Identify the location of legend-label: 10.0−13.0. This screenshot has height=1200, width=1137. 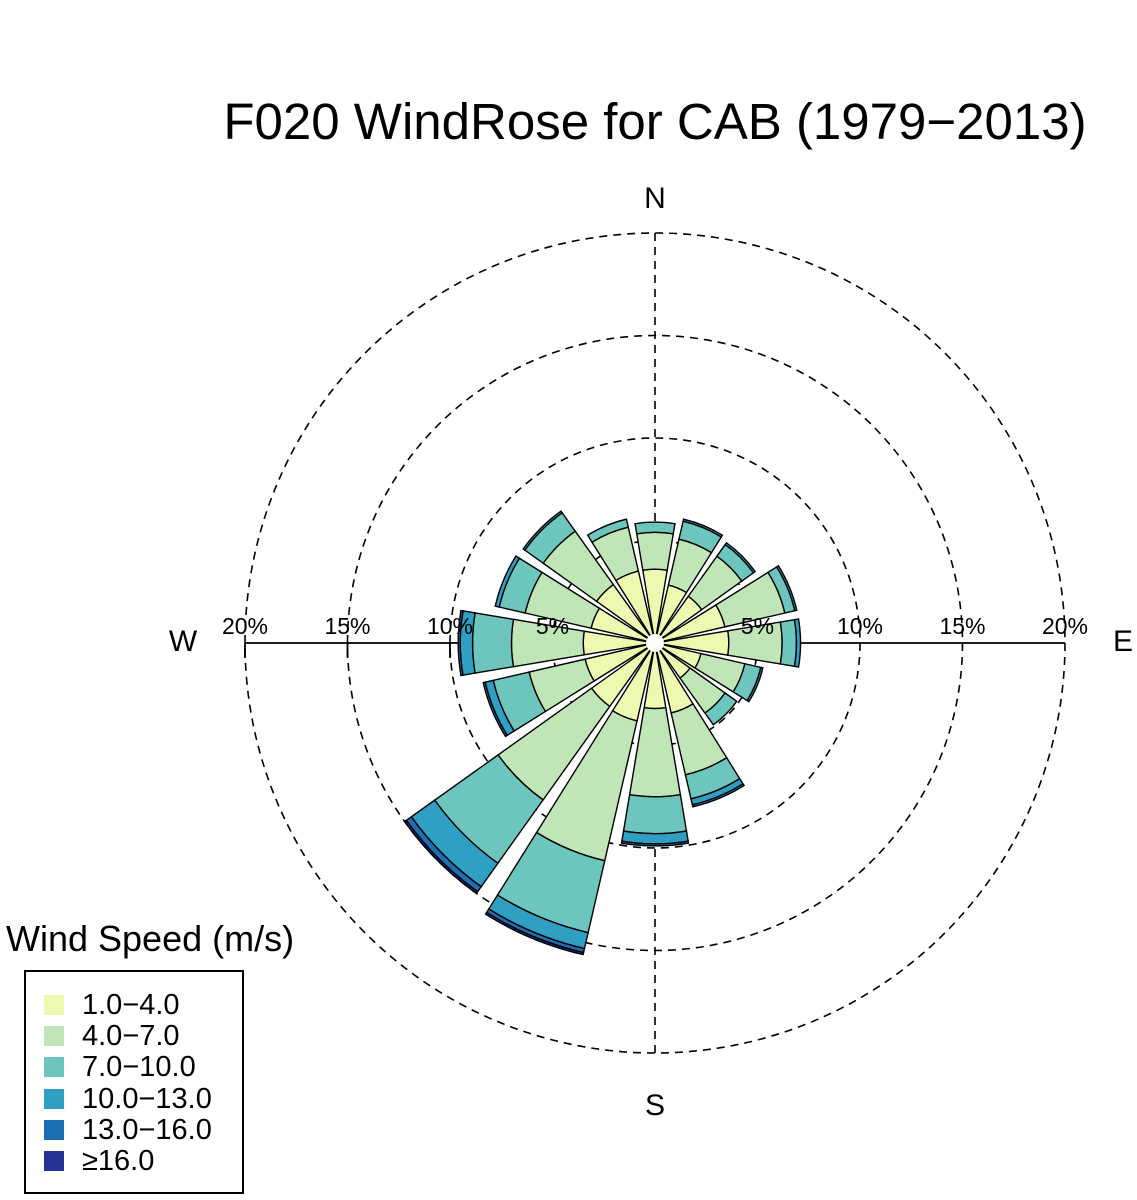
(147, 1099).